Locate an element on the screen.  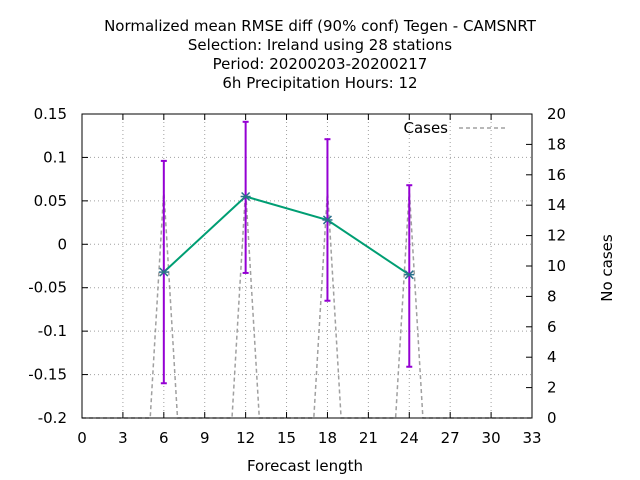
y2-tick-label: 6 is located at coordinates (552, 327).